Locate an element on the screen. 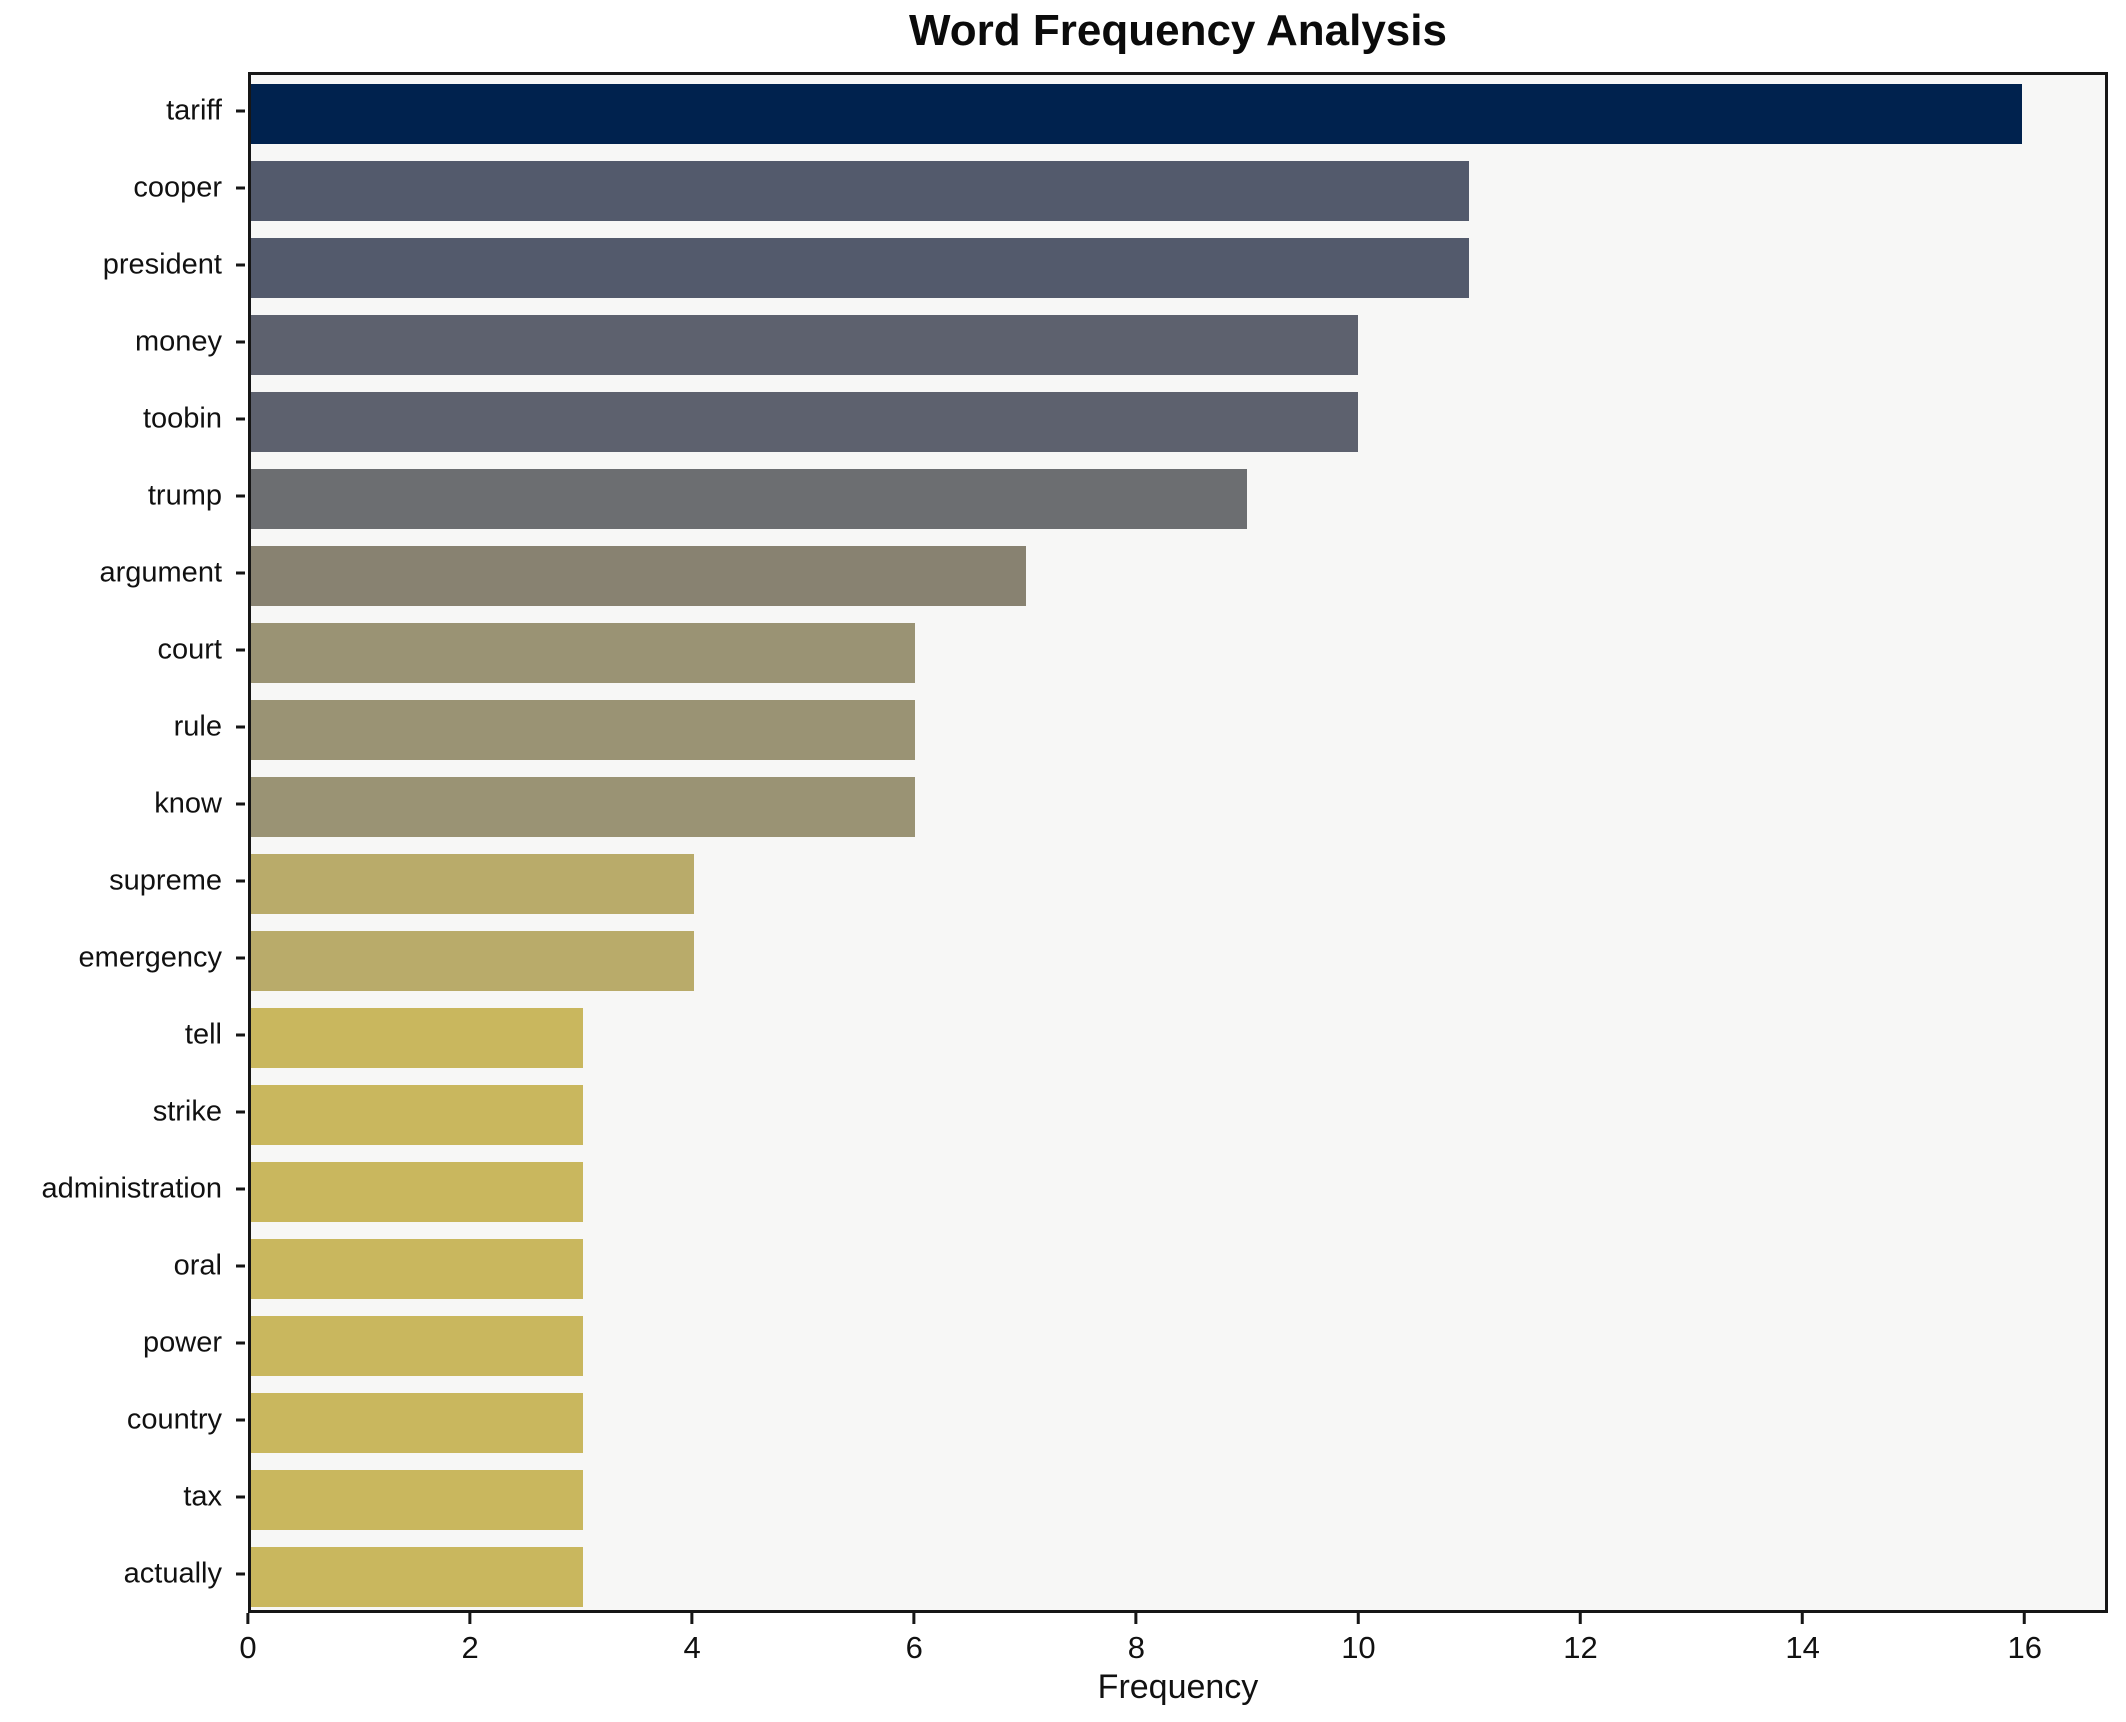  x-tick-label: 6 is located at coordinates (914, 1647).